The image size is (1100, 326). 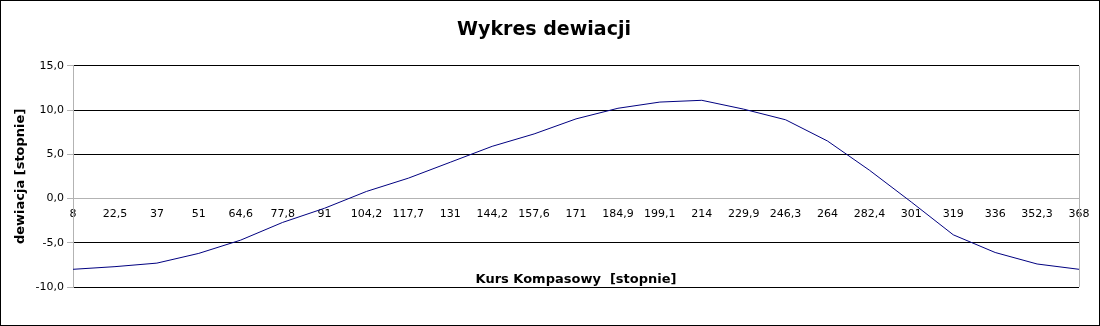 What do you see at coordinates (995, 213) in the screenshot?
I see `x-tick-label: 336` at bounding box center [995, 213].